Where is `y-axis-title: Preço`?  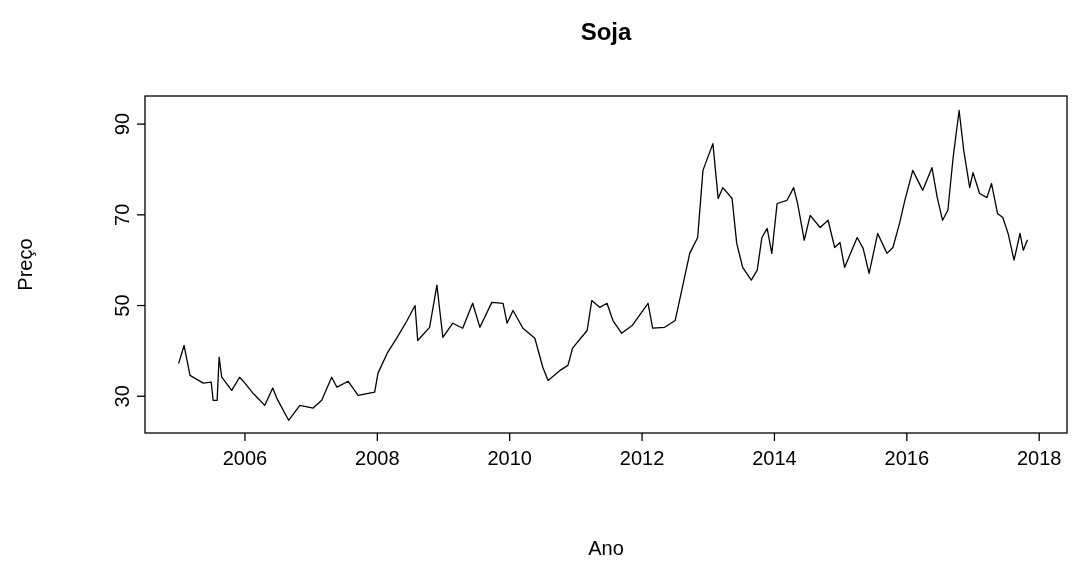 y-axis-title: Preço is located at coordinates (25, 264).